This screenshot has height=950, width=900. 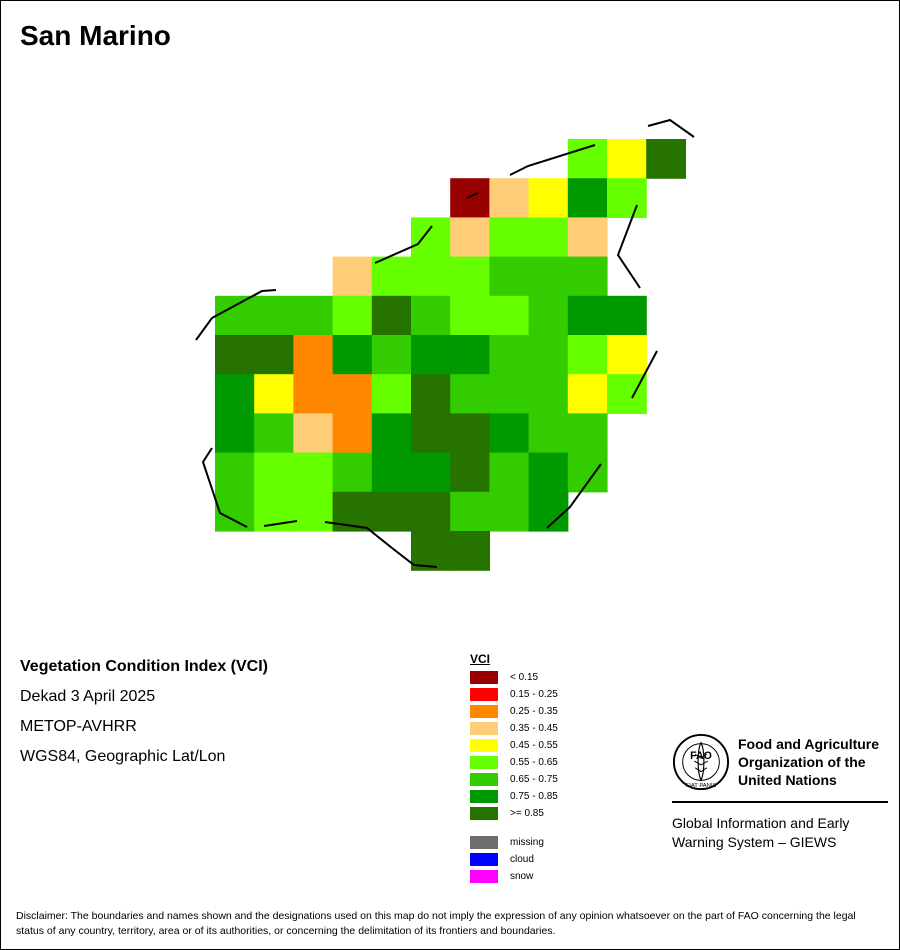 I want to click on period-label: Dekad 3 April 2025, so click(x=88, y=696).